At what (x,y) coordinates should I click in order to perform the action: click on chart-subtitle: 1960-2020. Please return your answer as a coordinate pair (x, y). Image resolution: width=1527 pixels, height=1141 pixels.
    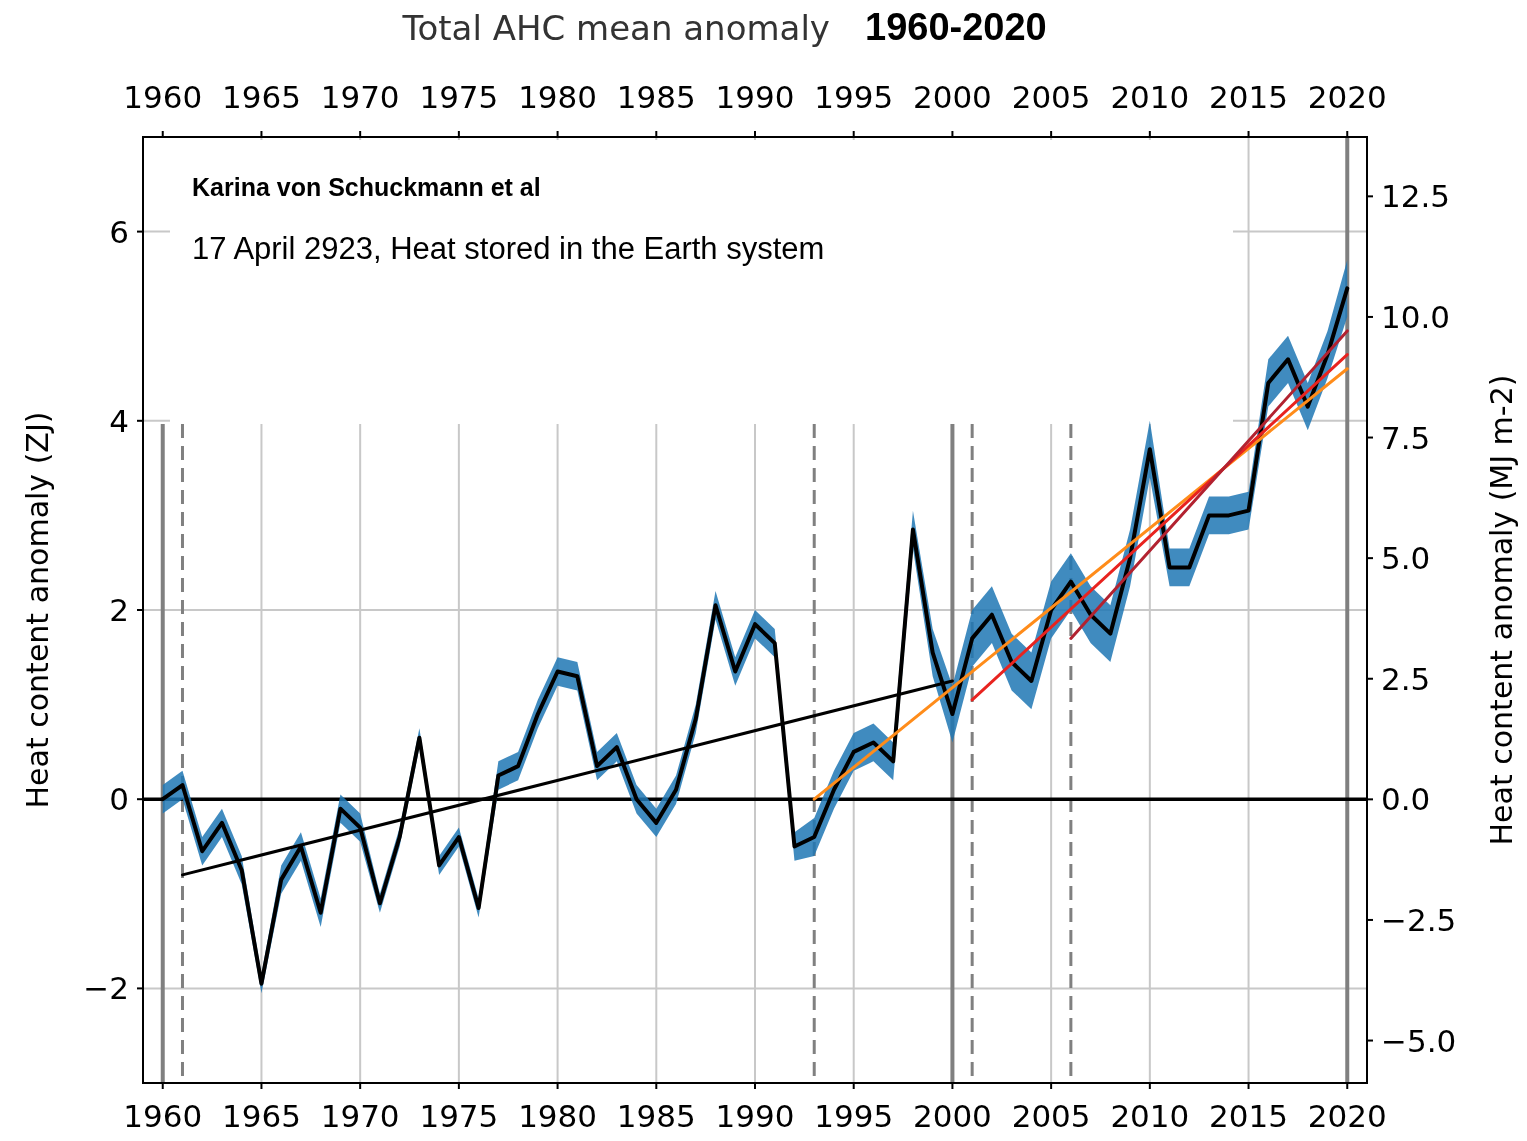
    Looking at the image, I should click on (956, 27).